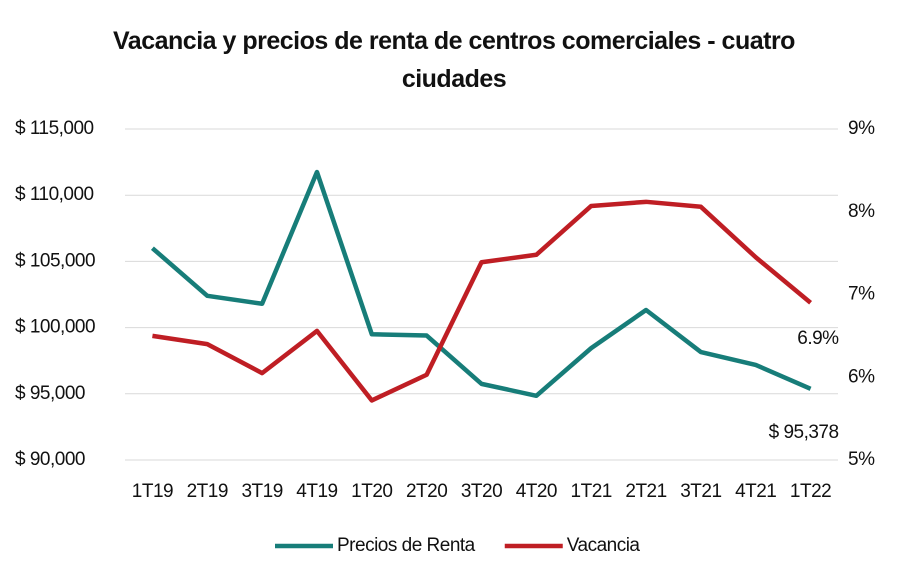 The width and height of the screenshot is (908, 586). What do you see at coordinates (700, 491) in the screenshot?
I see `x-tick-label: 3T21` at bounding box center [700, 491].